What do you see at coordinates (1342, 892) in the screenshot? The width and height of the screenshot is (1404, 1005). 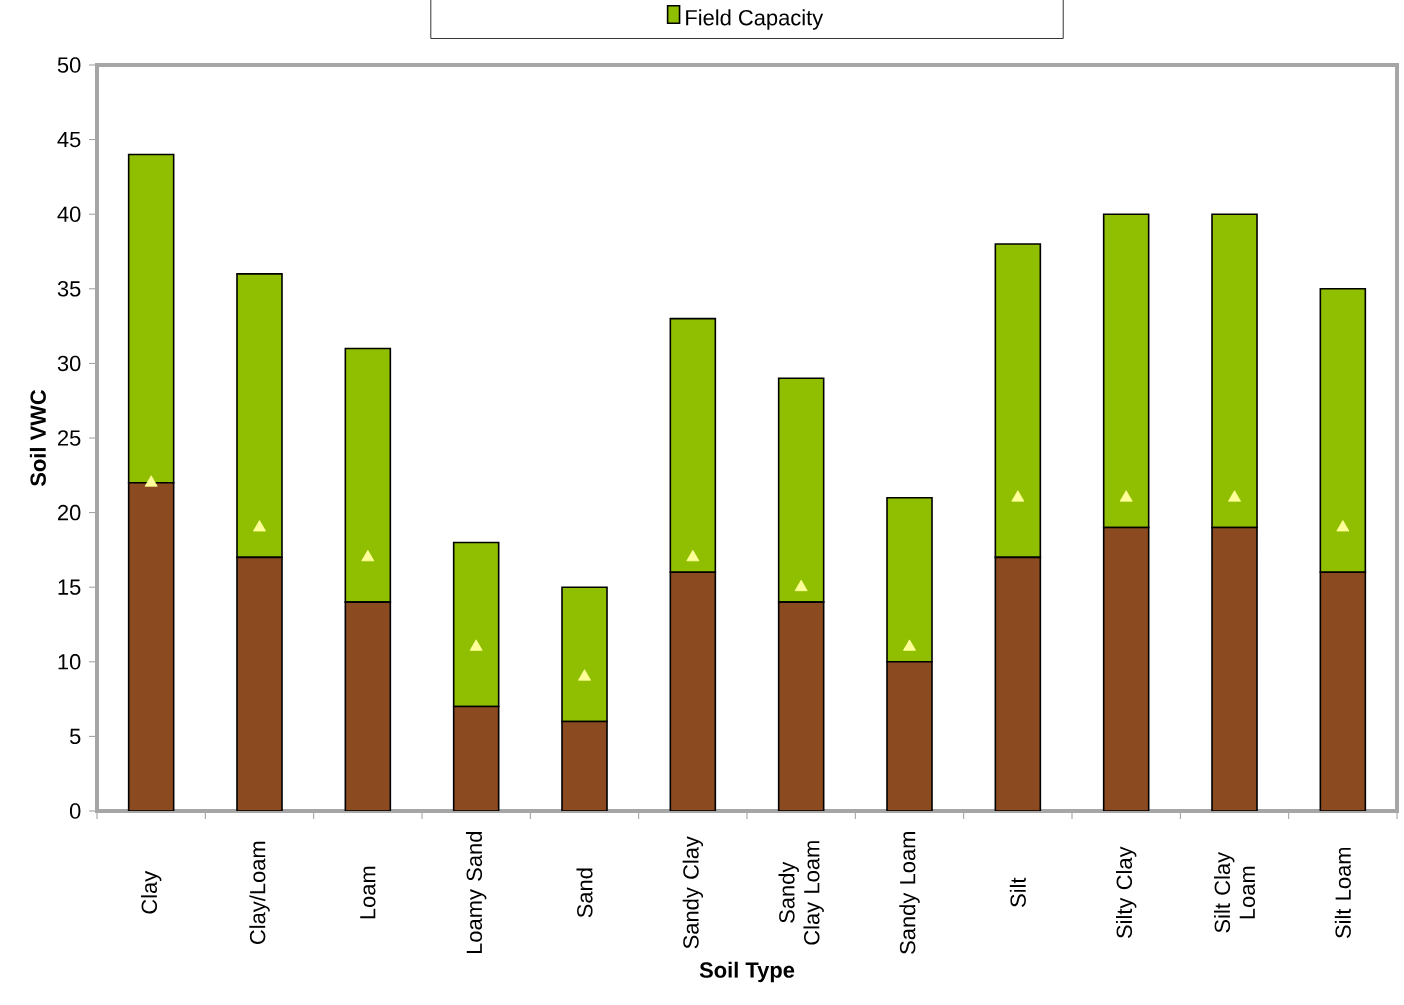 I see `x-tick-label: Silt Loam` at bounding box center [1342, 892].